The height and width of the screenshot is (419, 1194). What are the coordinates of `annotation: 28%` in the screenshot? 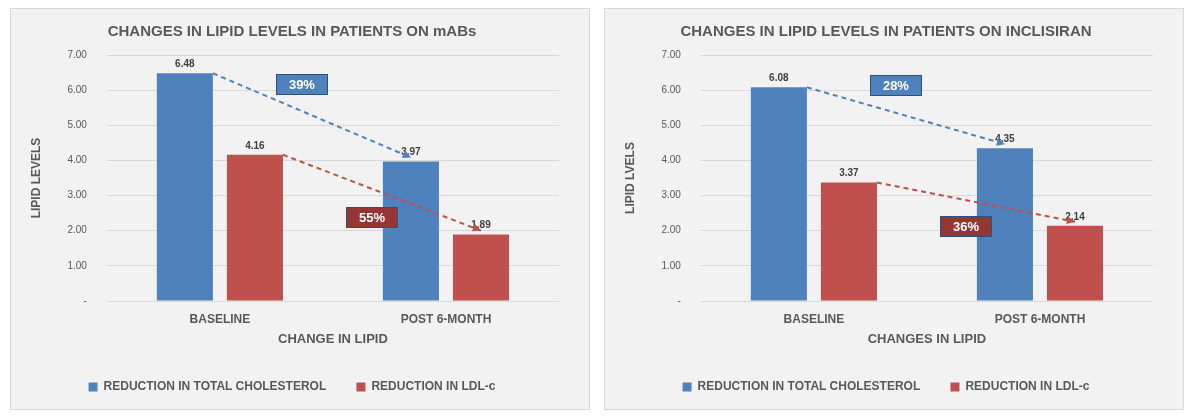 It's located at (895, 85).